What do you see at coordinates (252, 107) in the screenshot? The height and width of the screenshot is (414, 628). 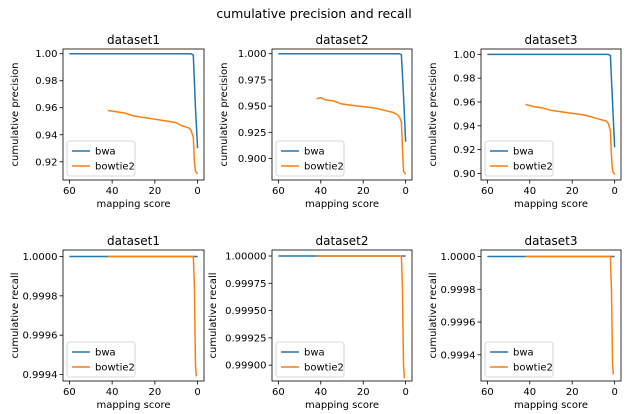 I see `y-tick-label: 0.950` at bounding box center [252, 107].